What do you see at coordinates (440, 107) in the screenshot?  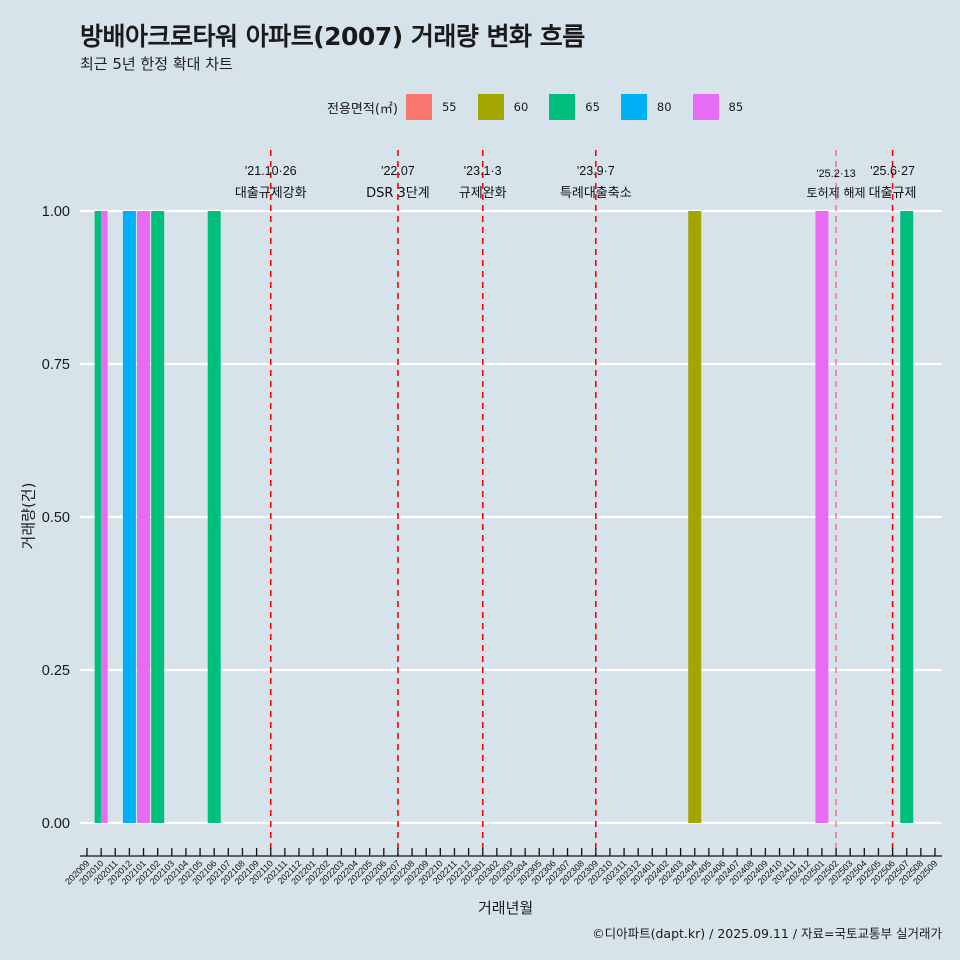 I see `legend-item-55: 55` at bounding box center [440, 107].